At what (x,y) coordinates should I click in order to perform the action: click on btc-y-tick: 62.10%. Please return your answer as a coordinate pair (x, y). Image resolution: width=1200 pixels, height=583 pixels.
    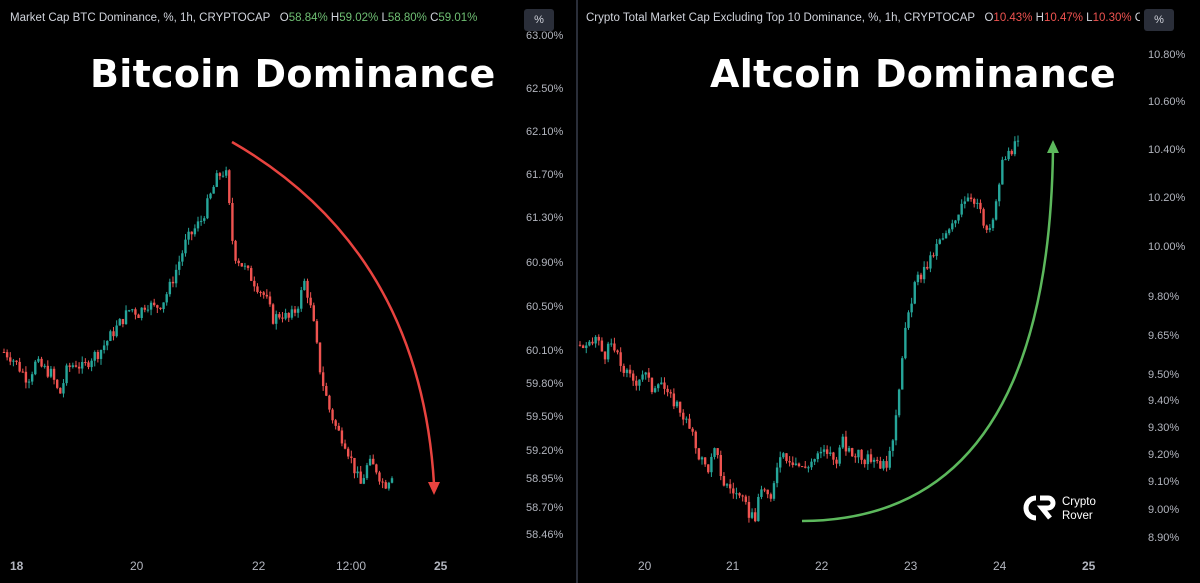
    Looking at the image, I should click on (545, 132).